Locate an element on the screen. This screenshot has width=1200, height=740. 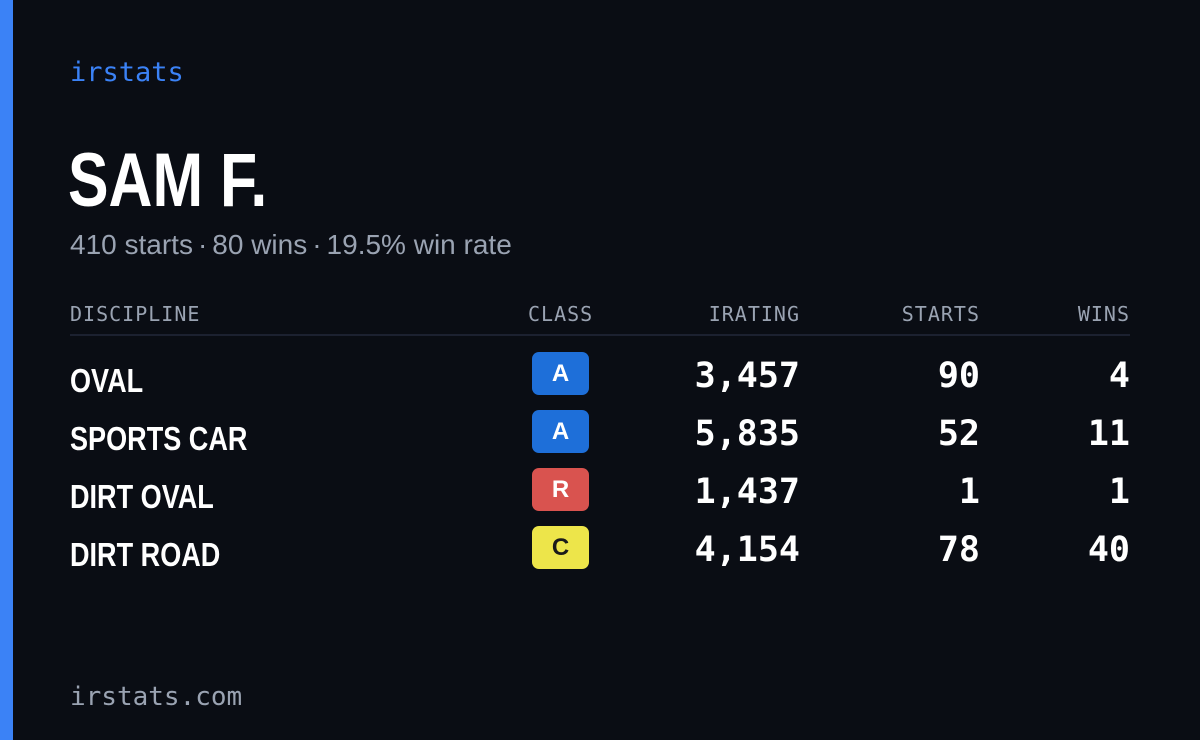
discipline-name: OVAL is located at coordinates (107, 380).